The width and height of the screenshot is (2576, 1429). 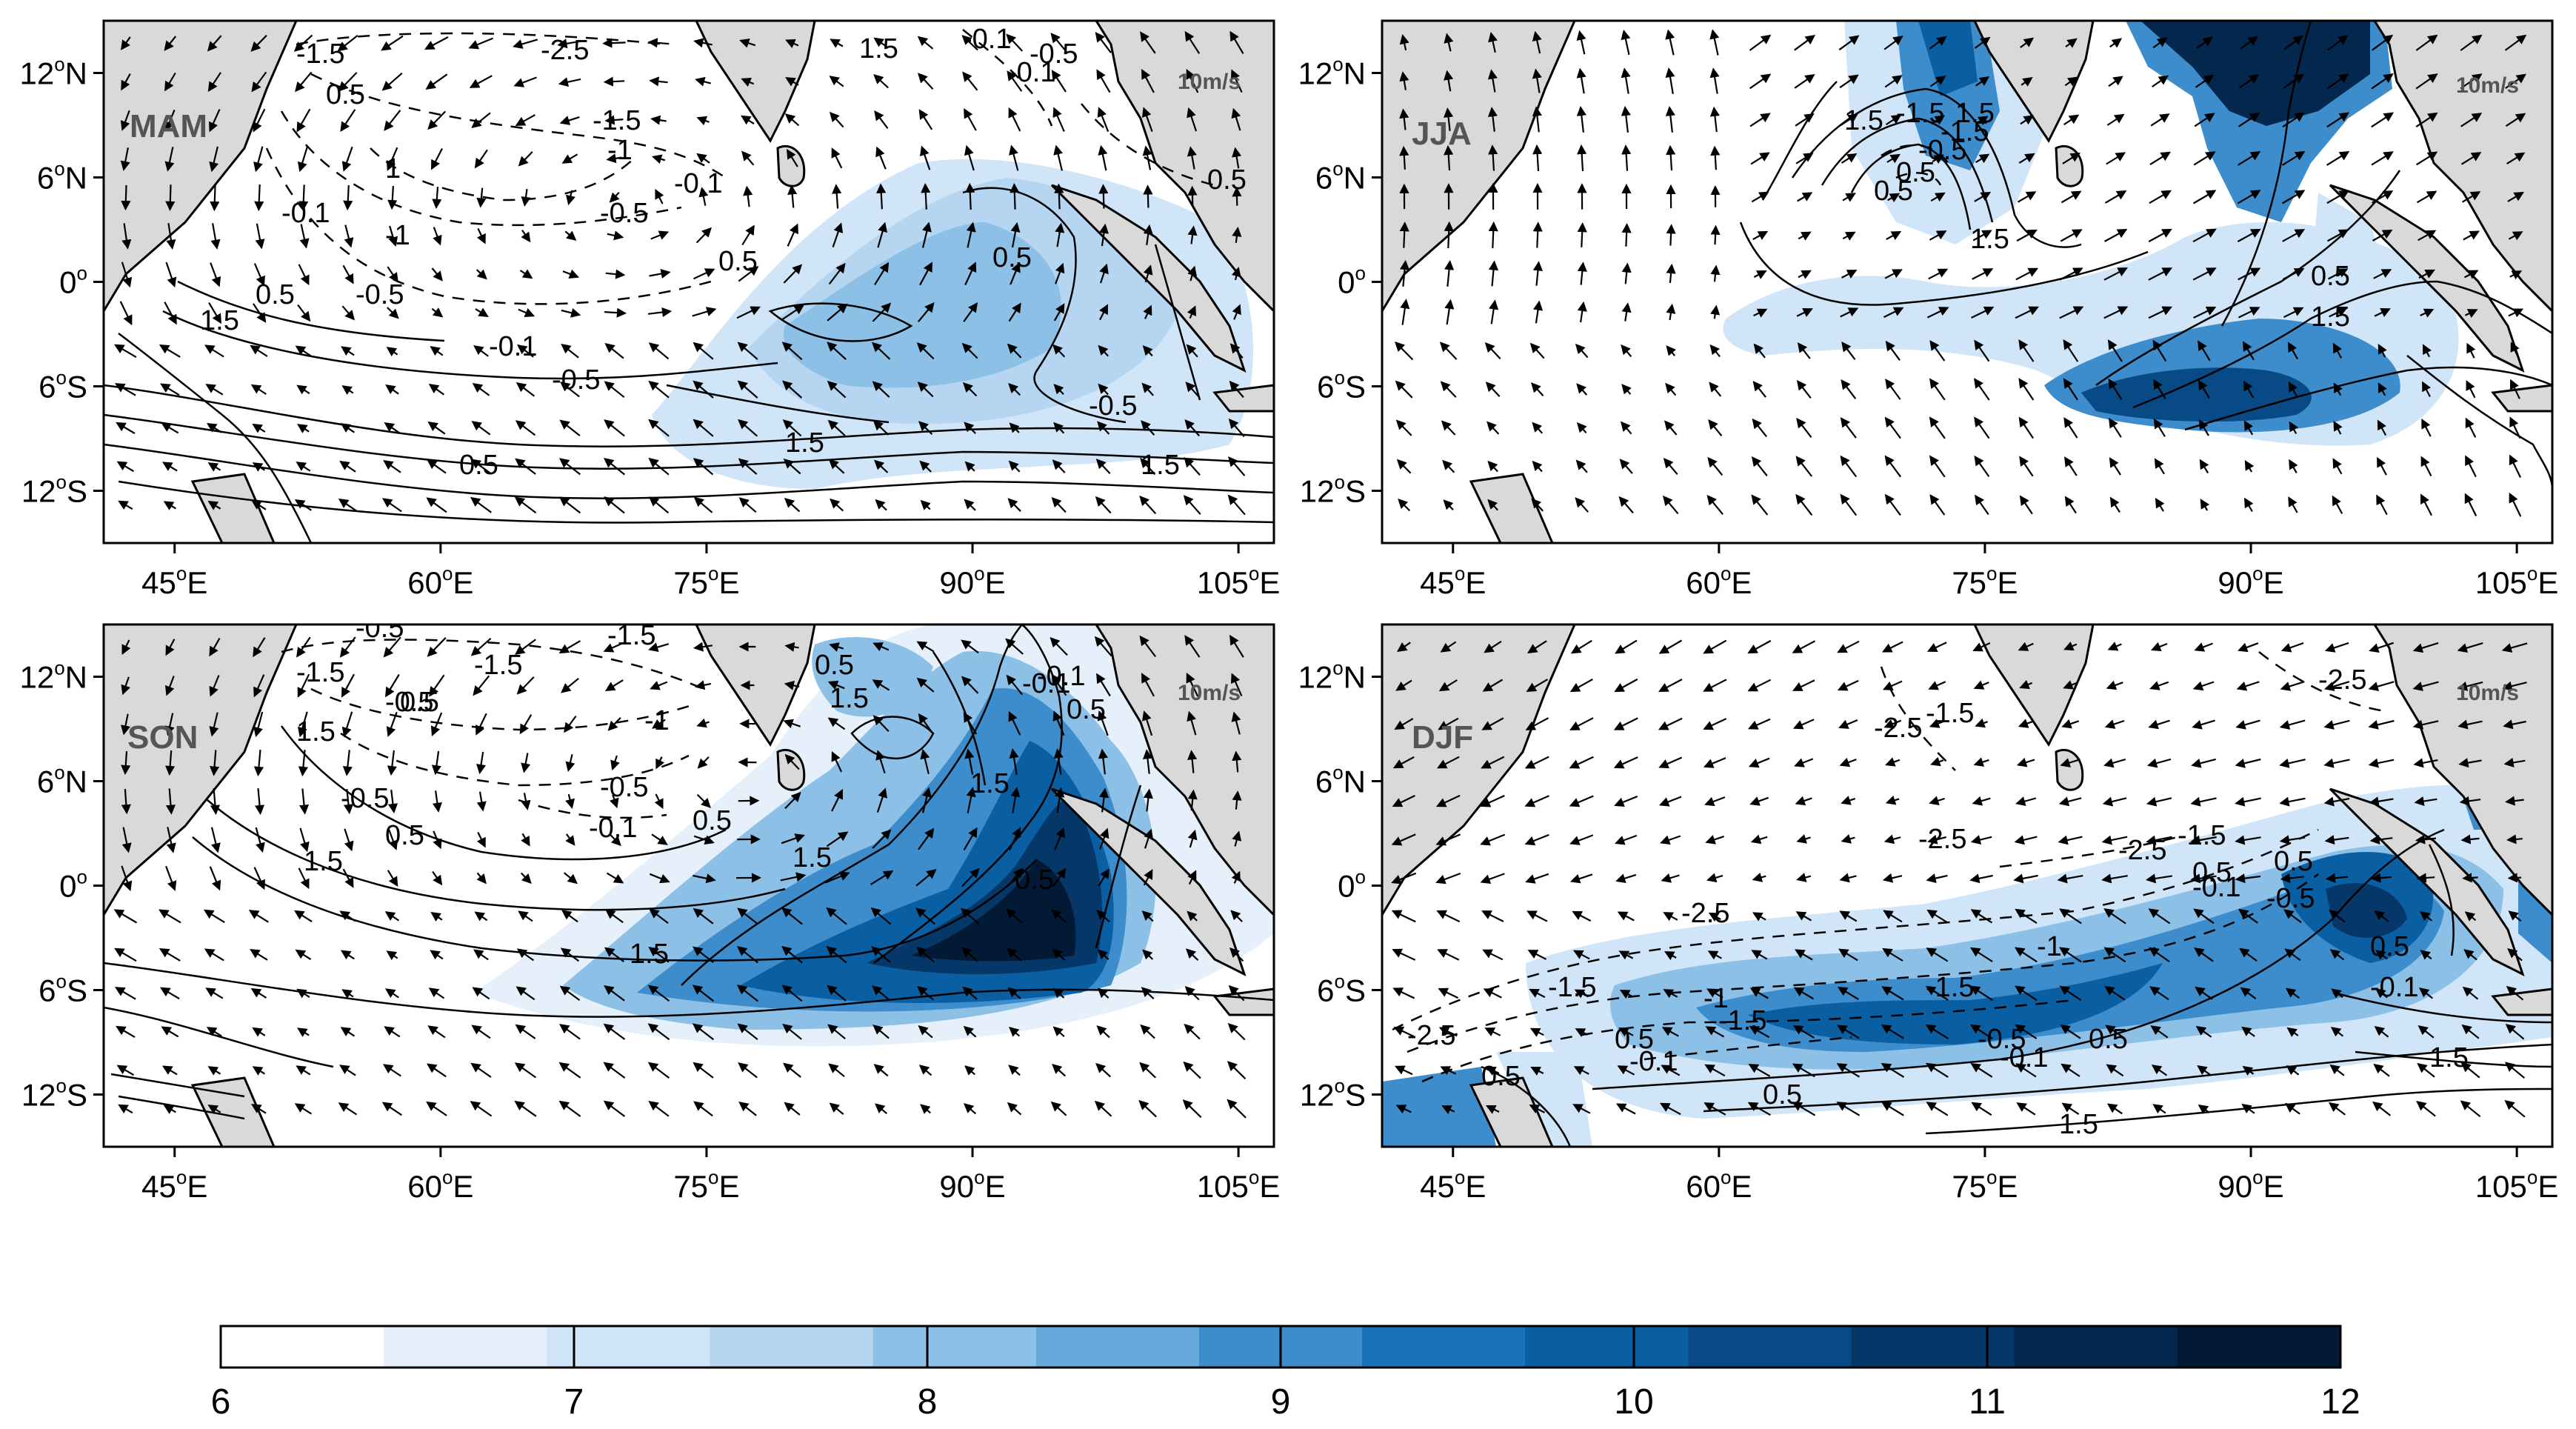 What do you see at coordinates (2340, 1402) in the screenshot?
I see `colorbar-tick-label: 12` at bounding box center [2340, 1402].